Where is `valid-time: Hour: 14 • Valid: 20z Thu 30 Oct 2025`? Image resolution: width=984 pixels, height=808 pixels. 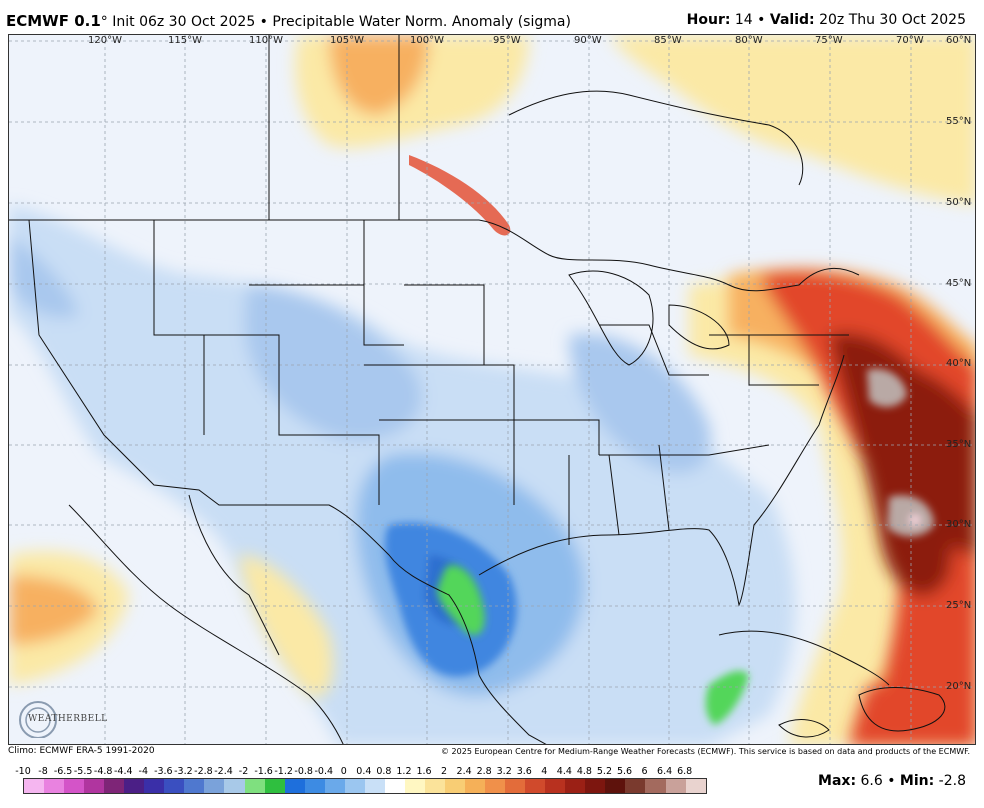
valid-time: Hour: 14 • Valid: 20z Thu 30 Oct 2025 is located at coordinates (826, 20).